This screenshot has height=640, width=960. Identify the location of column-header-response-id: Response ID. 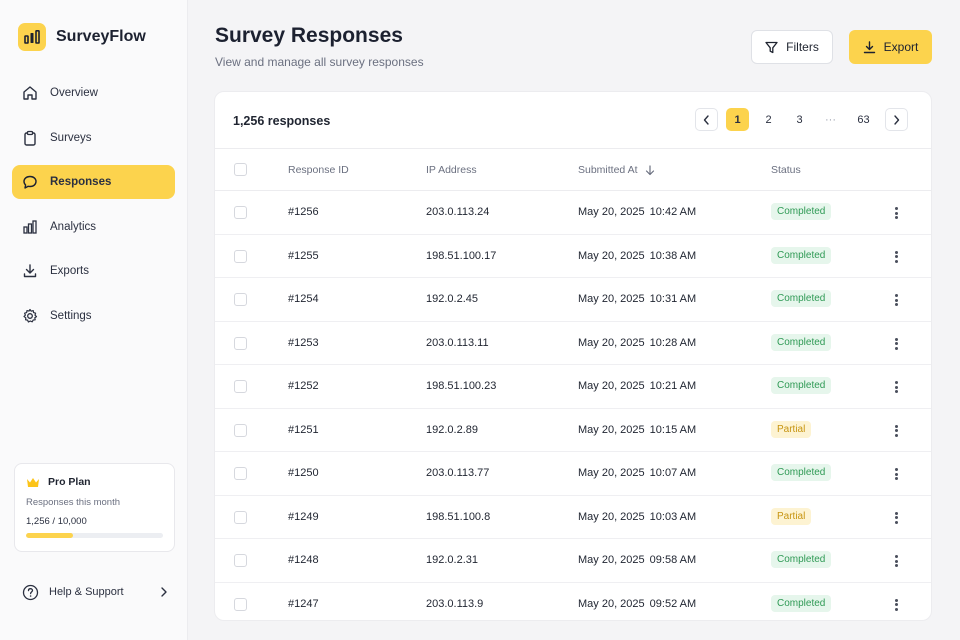
(318, 170).